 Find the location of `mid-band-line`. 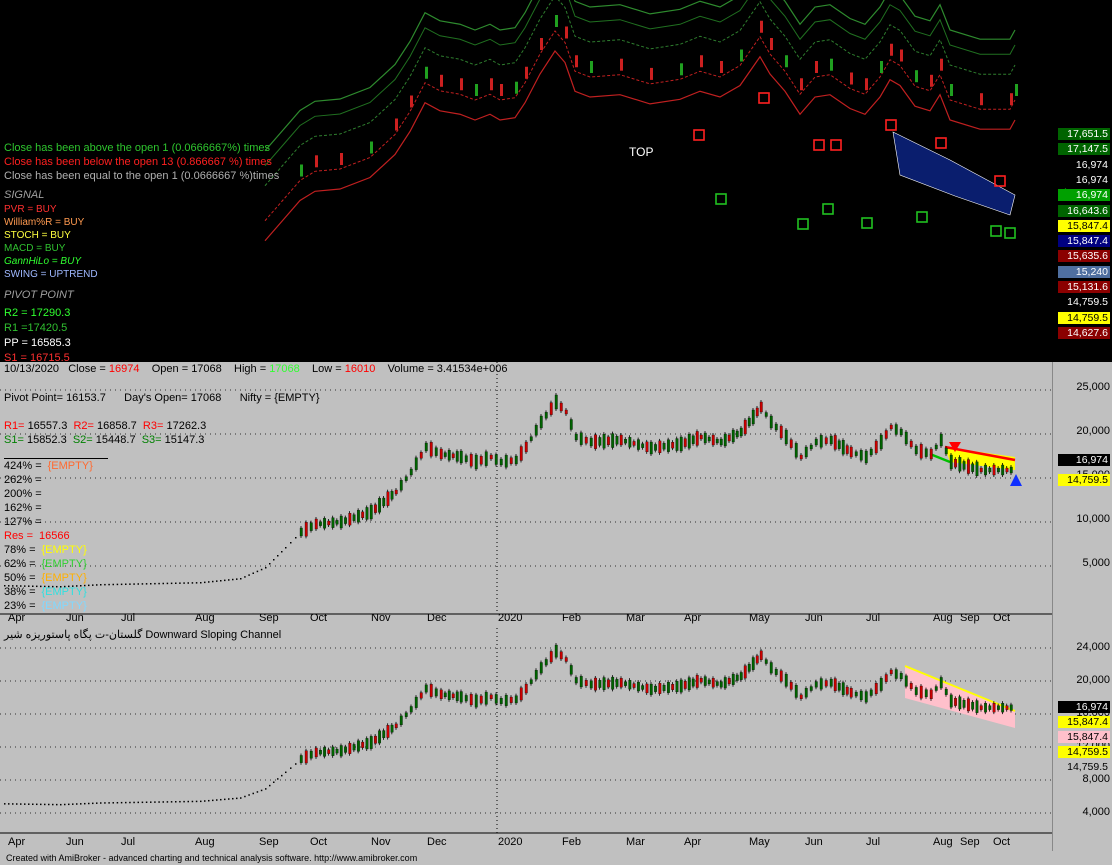

mid-band-line is located at coordinates (640, 93).